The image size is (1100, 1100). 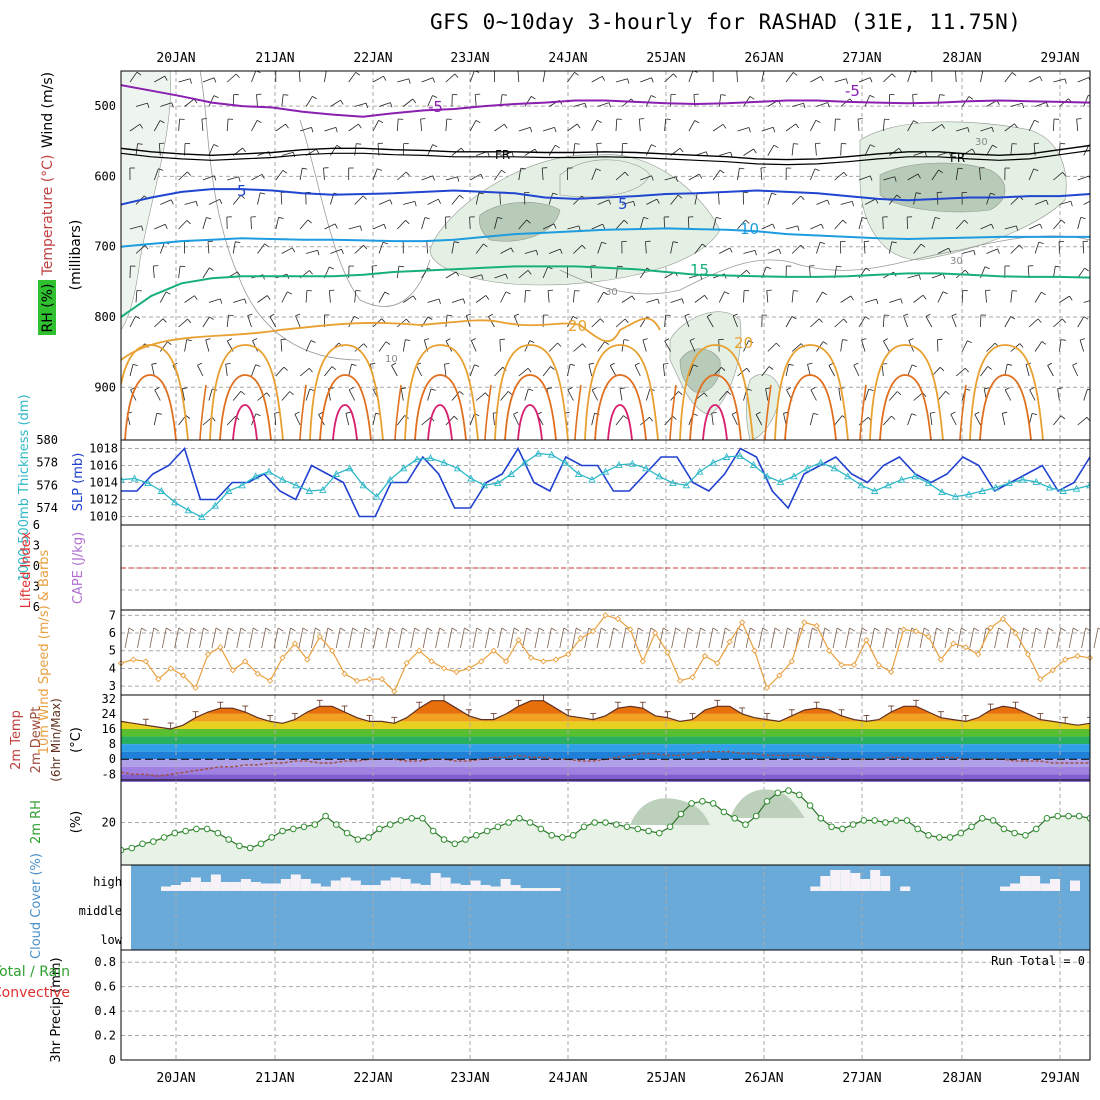 I want to click on run-total: Run Total = 0, so click(x=1038, y=961).